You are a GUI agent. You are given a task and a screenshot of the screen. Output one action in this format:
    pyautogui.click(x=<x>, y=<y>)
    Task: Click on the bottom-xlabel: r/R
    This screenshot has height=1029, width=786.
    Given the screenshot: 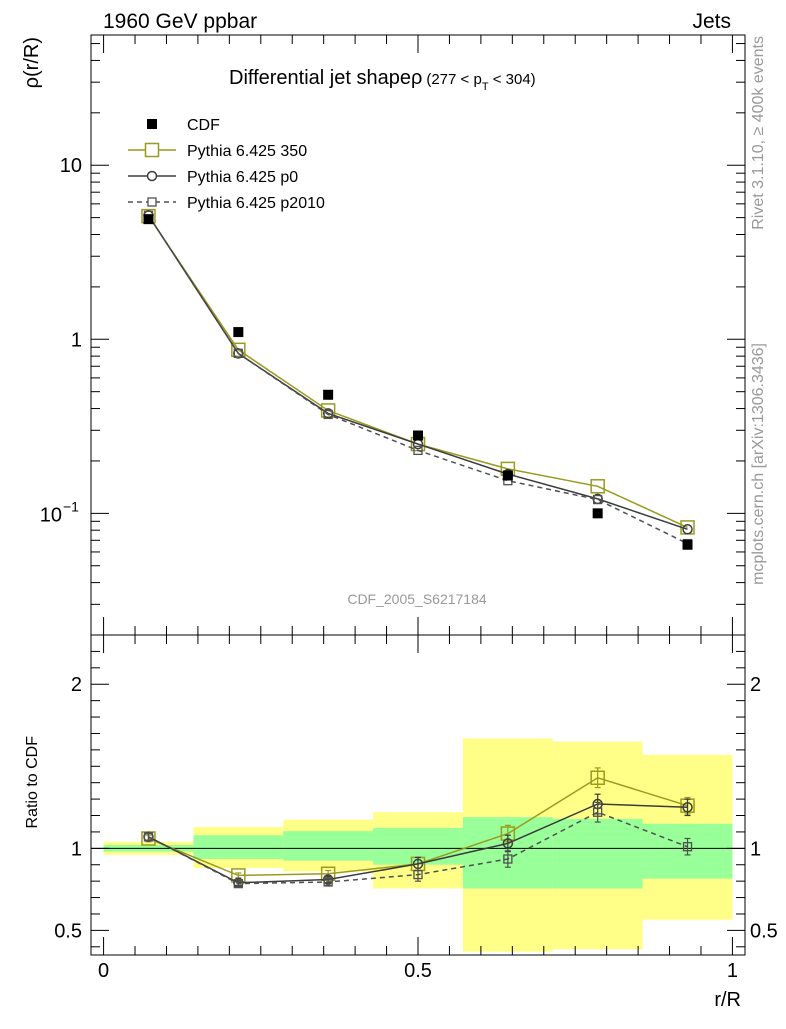 What is the action you would take?
    pyautogui.click(x=727, y=1000)
    